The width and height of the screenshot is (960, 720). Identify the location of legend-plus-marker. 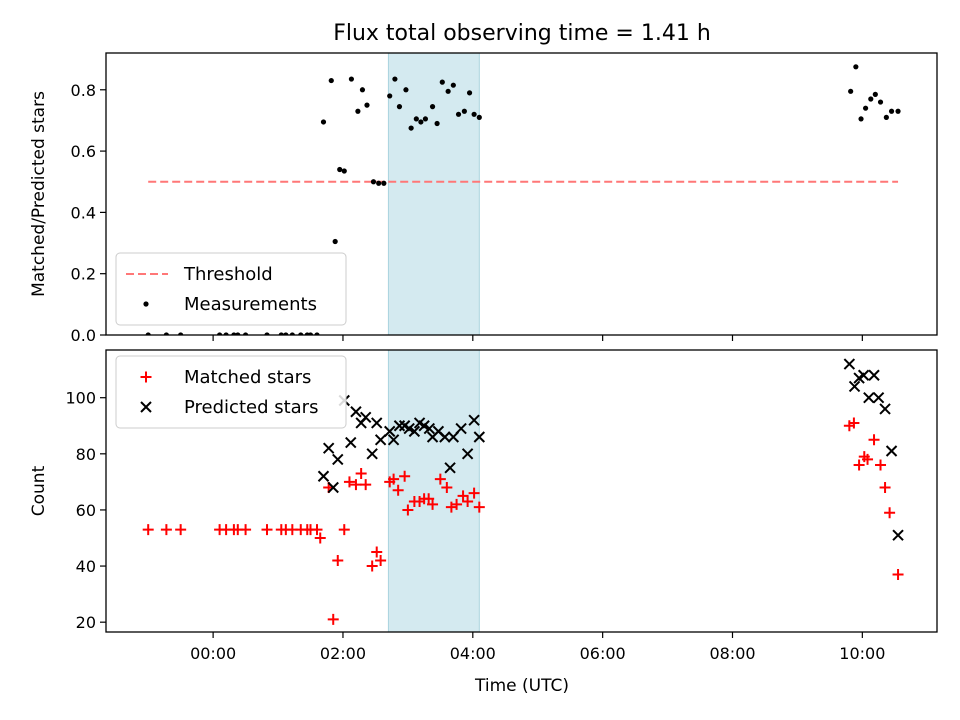
(146, 377).